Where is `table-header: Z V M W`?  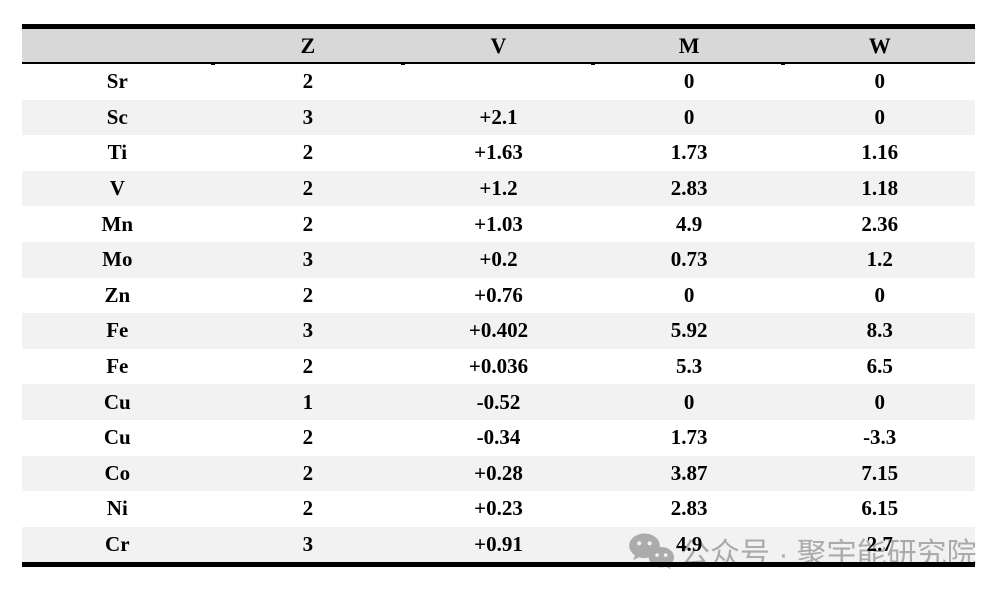
table-header: Z V M W is located at coordinates (498, 45).